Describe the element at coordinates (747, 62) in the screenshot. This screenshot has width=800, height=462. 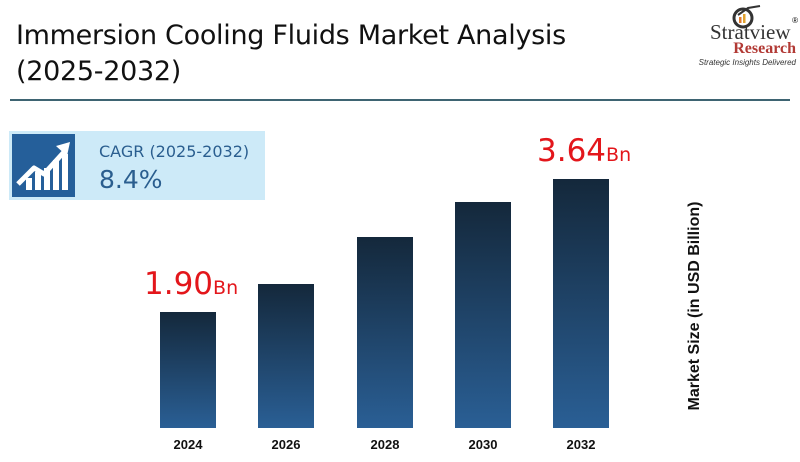
I see `logo-tagline: Strategic Insights Delivered` at that location.